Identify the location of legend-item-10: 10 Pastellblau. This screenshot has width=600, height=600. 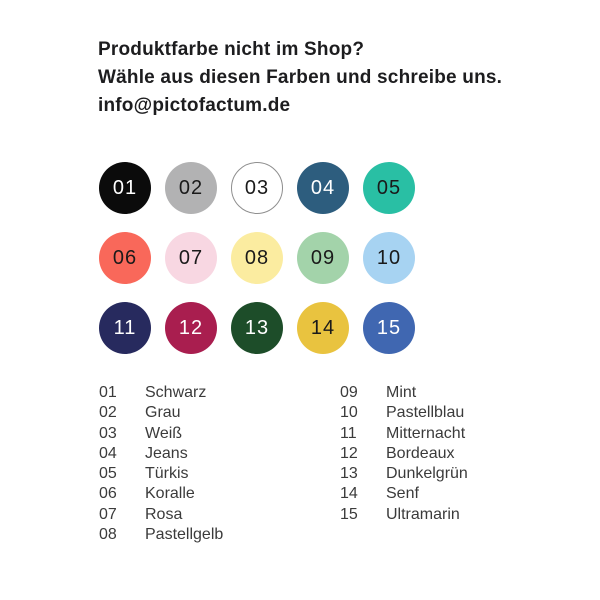
(404, 413).